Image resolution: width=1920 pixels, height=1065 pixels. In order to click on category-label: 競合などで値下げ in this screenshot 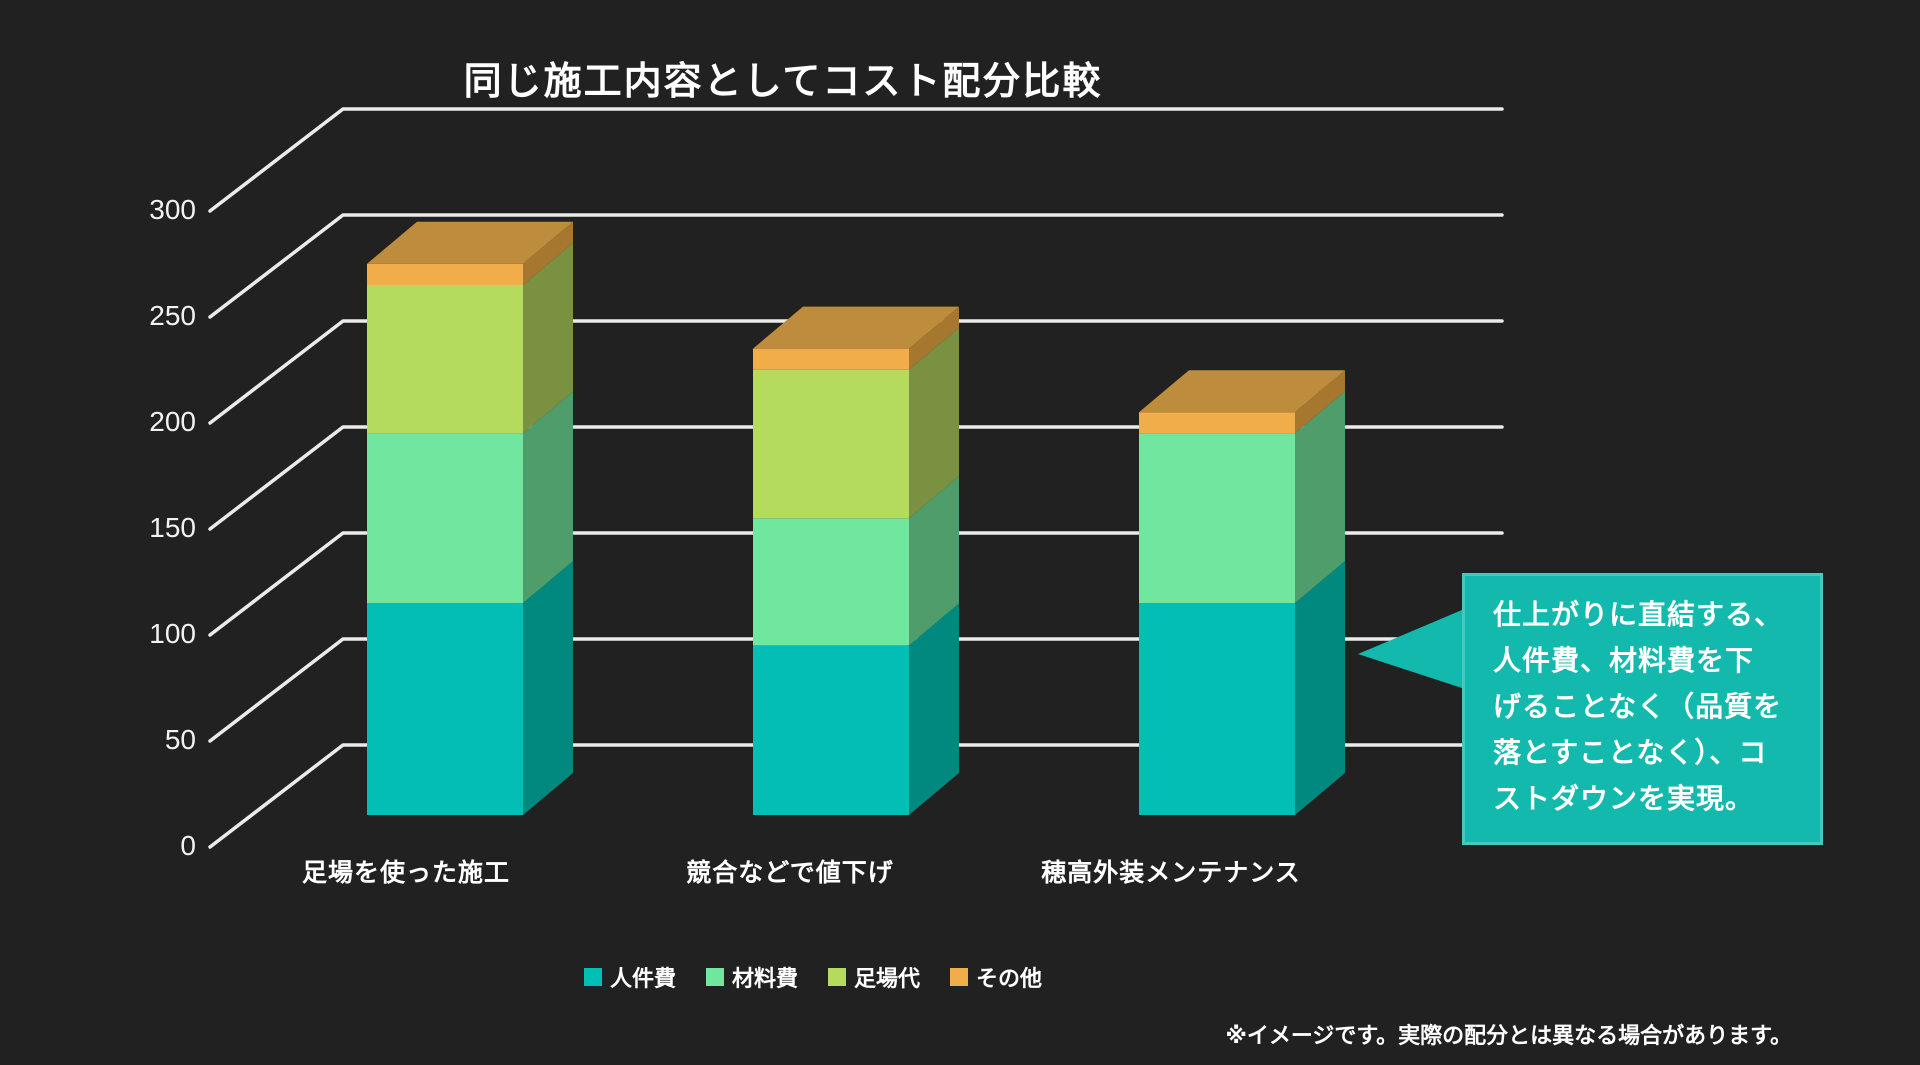, I will do `click(790, 873)`.